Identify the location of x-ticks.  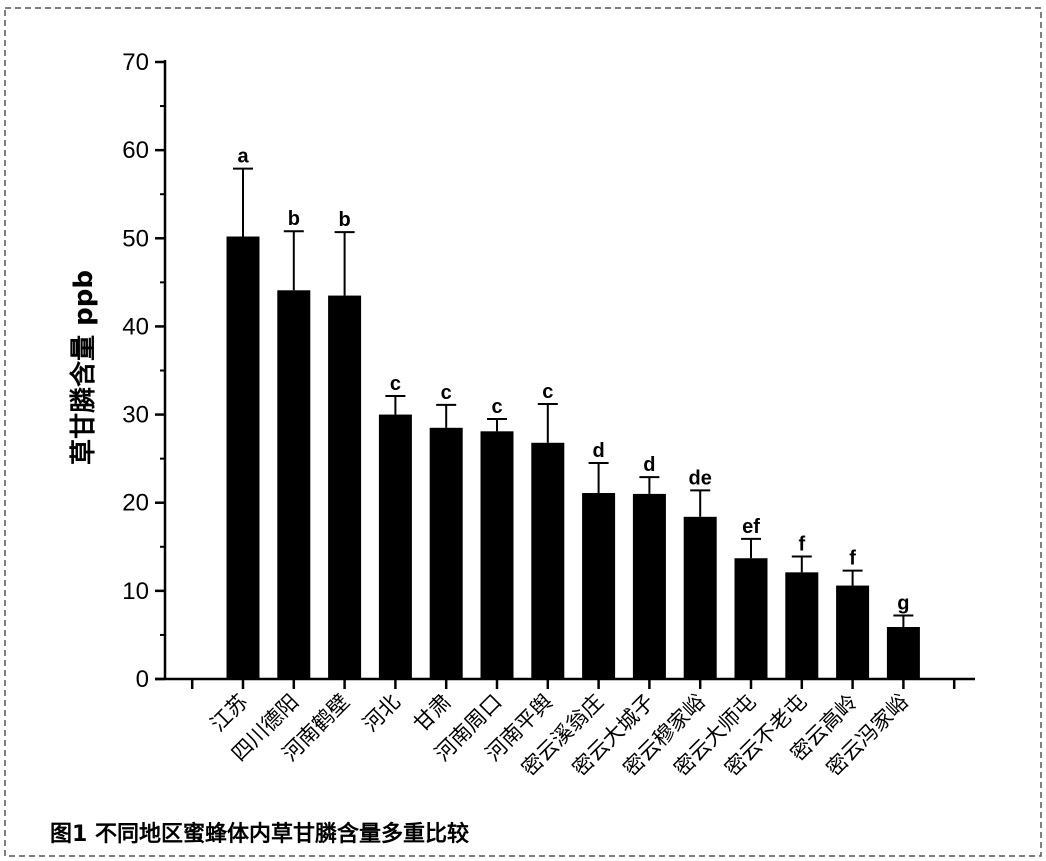
(573, 684).